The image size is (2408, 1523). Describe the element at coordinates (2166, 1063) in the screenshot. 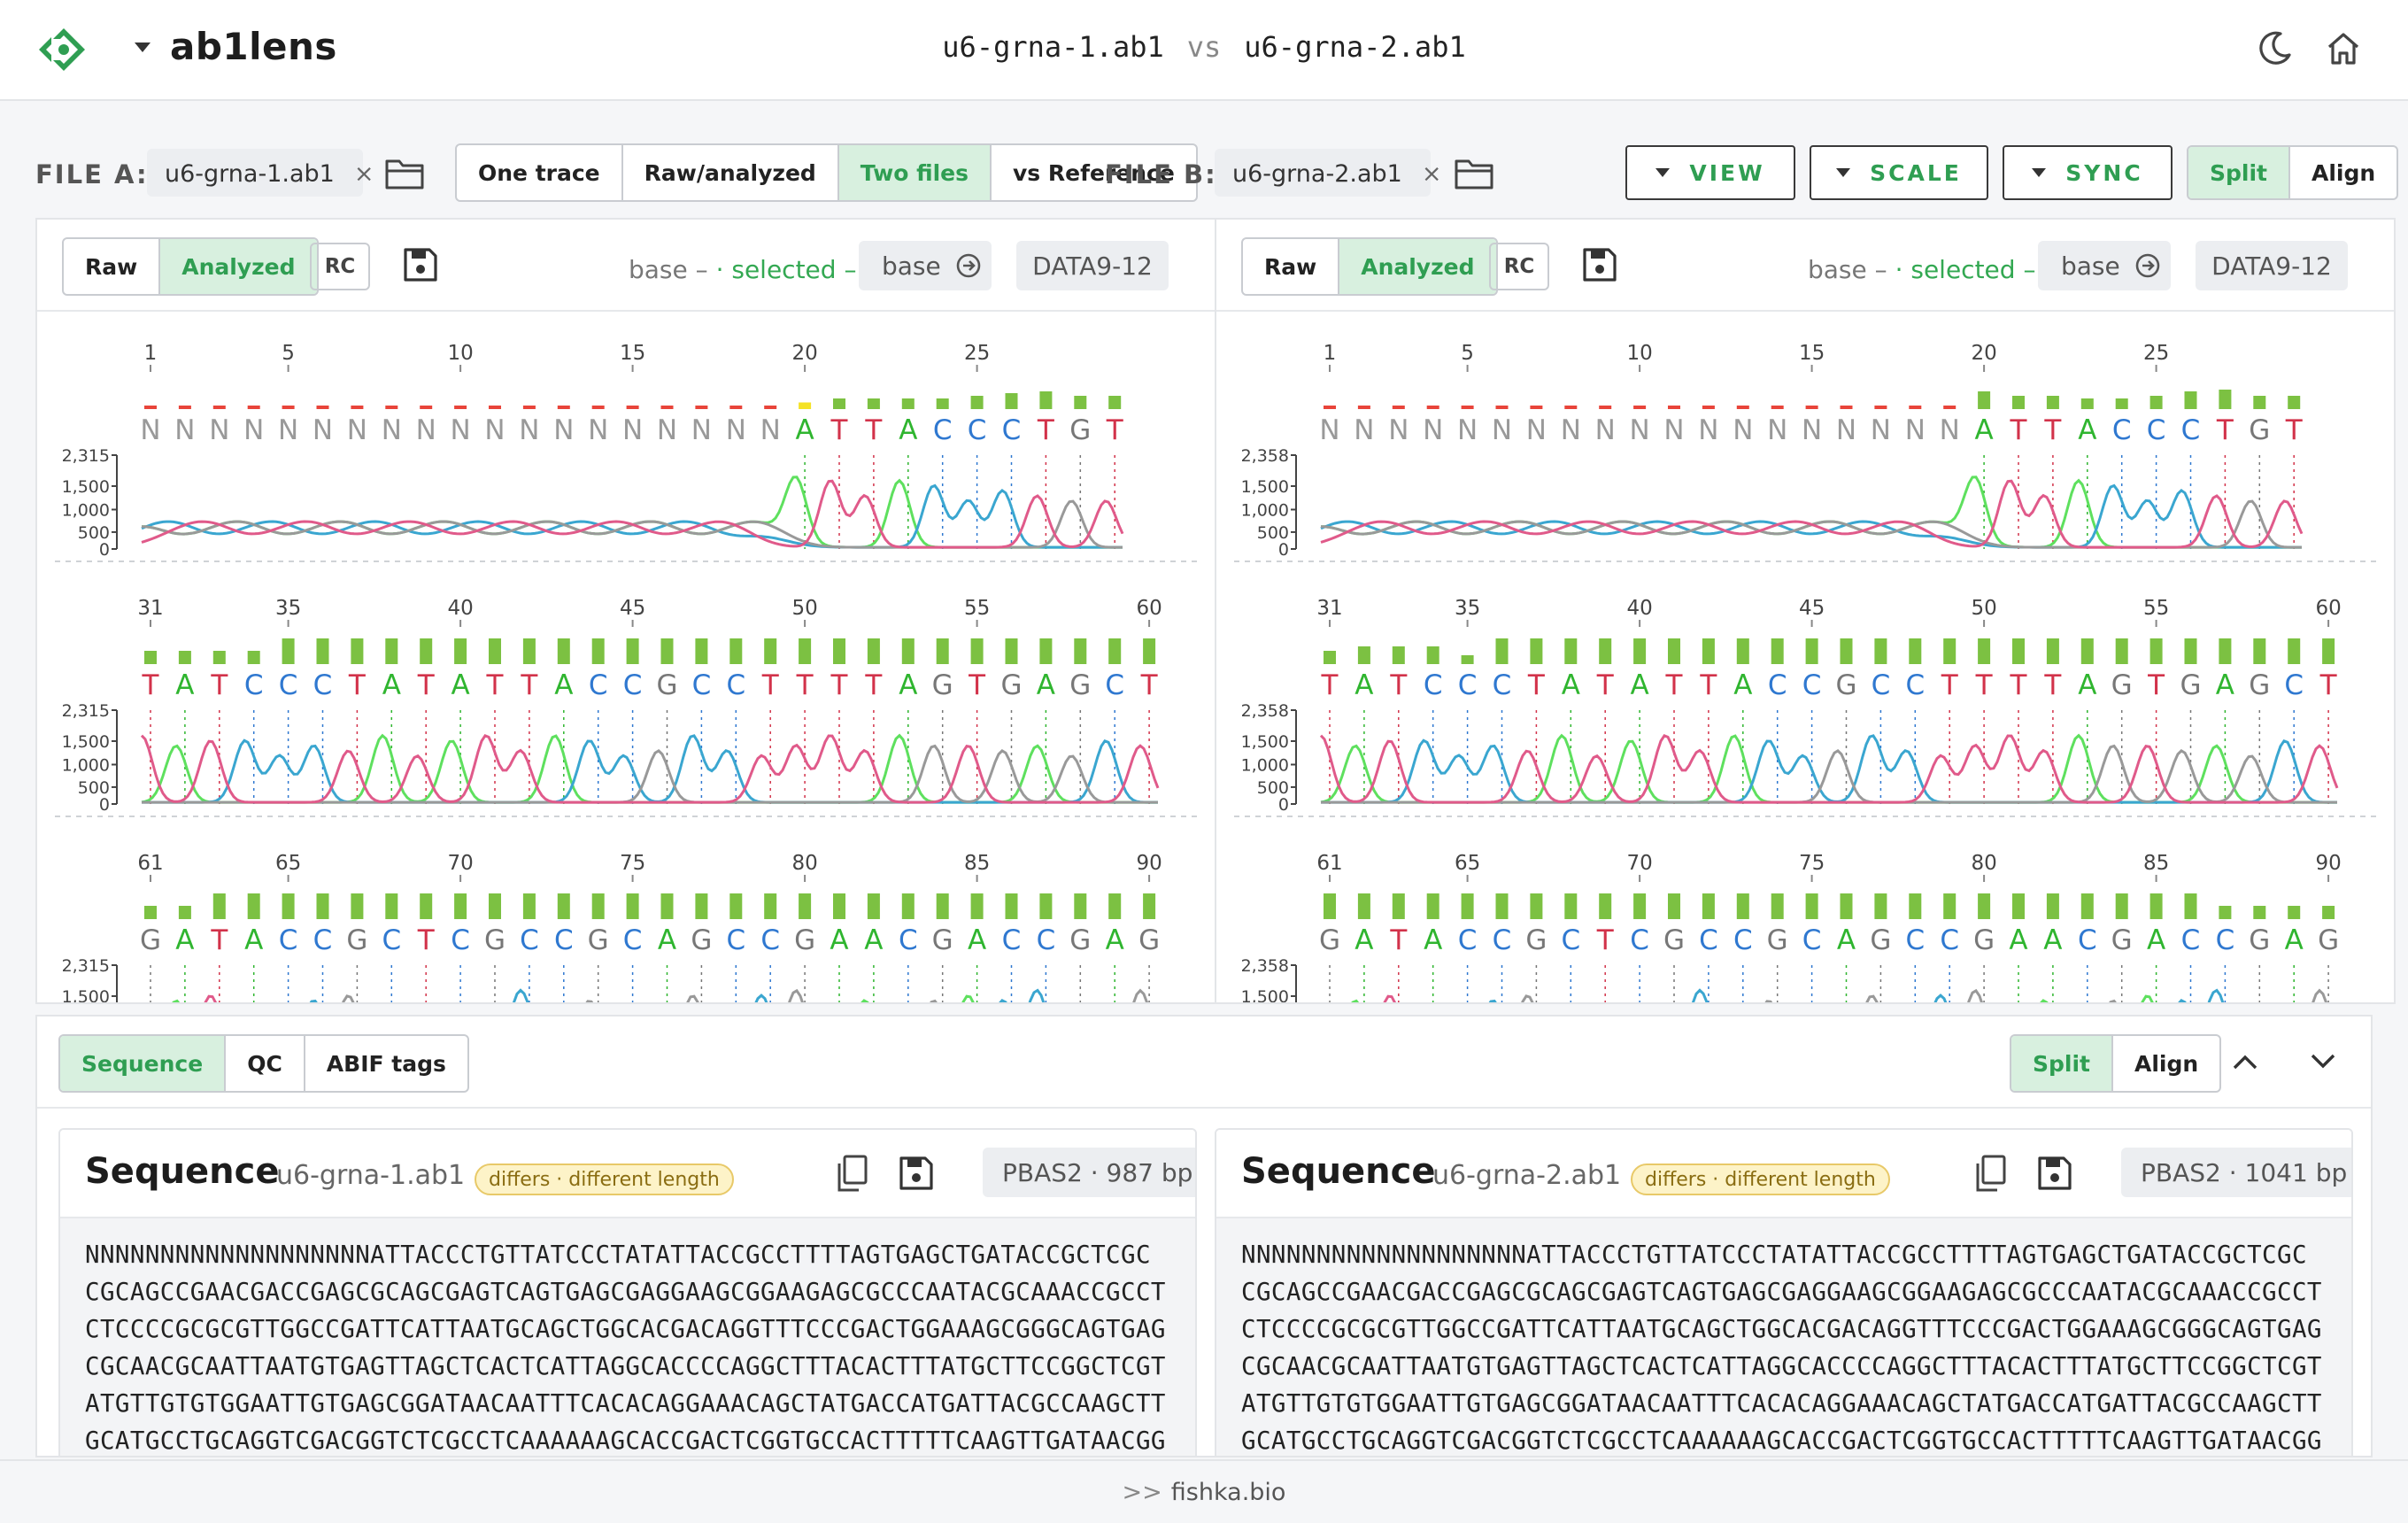

I see `details-align-button: Align` at that location.